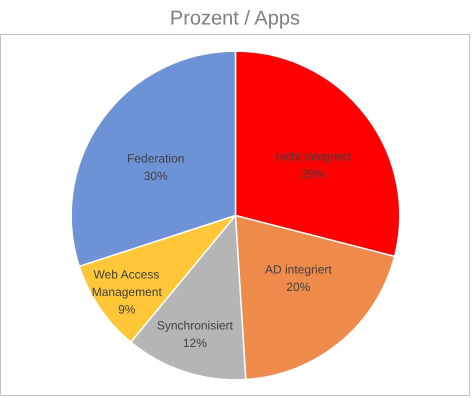 This screenshot has height=398, width=472. Describe the element at coordinates (313, 174) in the screenshot. I see `data-label: 29%` at that location.